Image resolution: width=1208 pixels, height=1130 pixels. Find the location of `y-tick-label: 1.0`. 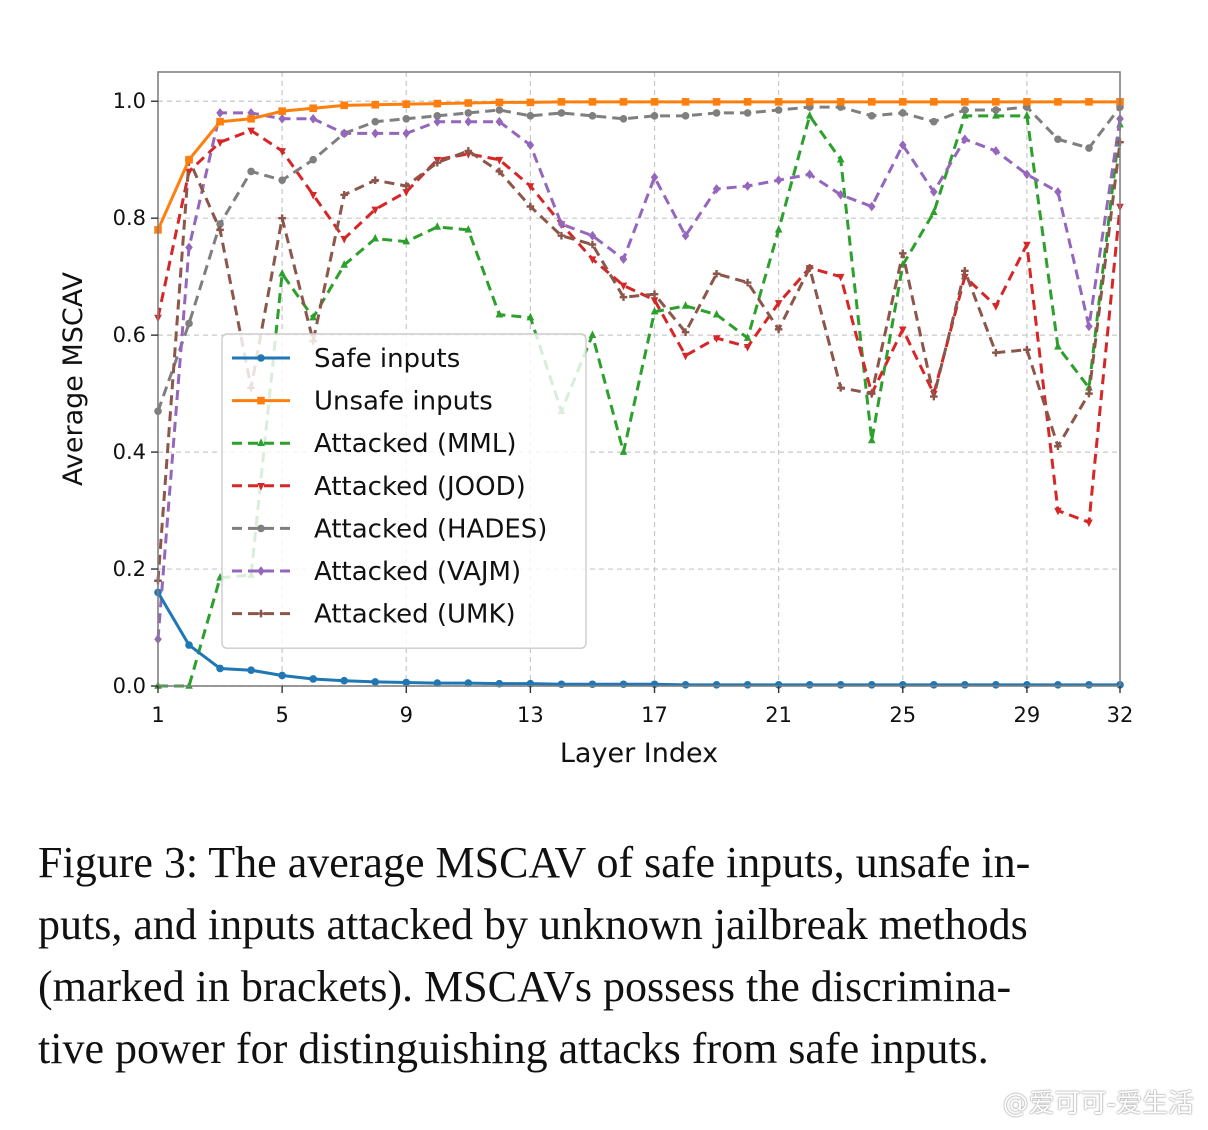

y-tick-label: 1.0 is located at coordinates (129, 101).